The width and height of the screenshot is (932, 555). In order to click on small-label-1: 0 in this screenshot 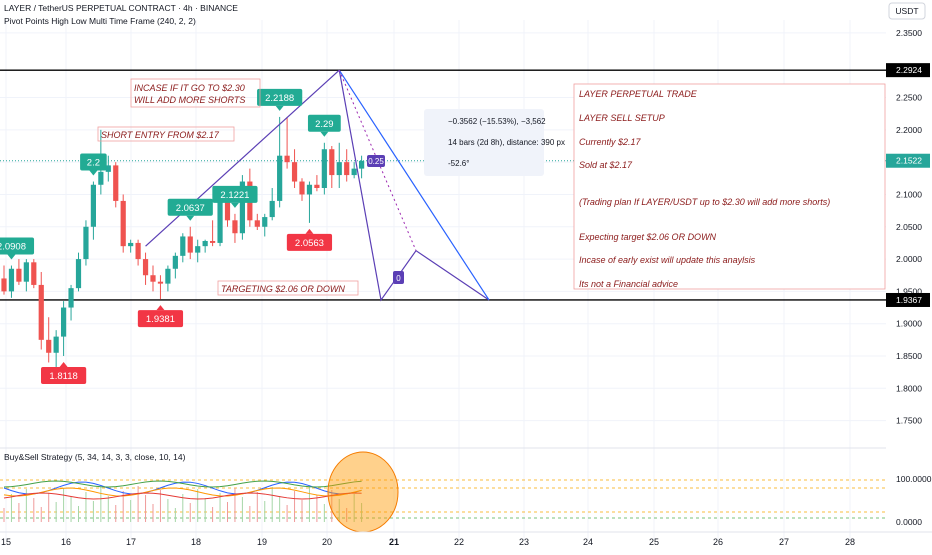, I will do `click(398, 278)`.